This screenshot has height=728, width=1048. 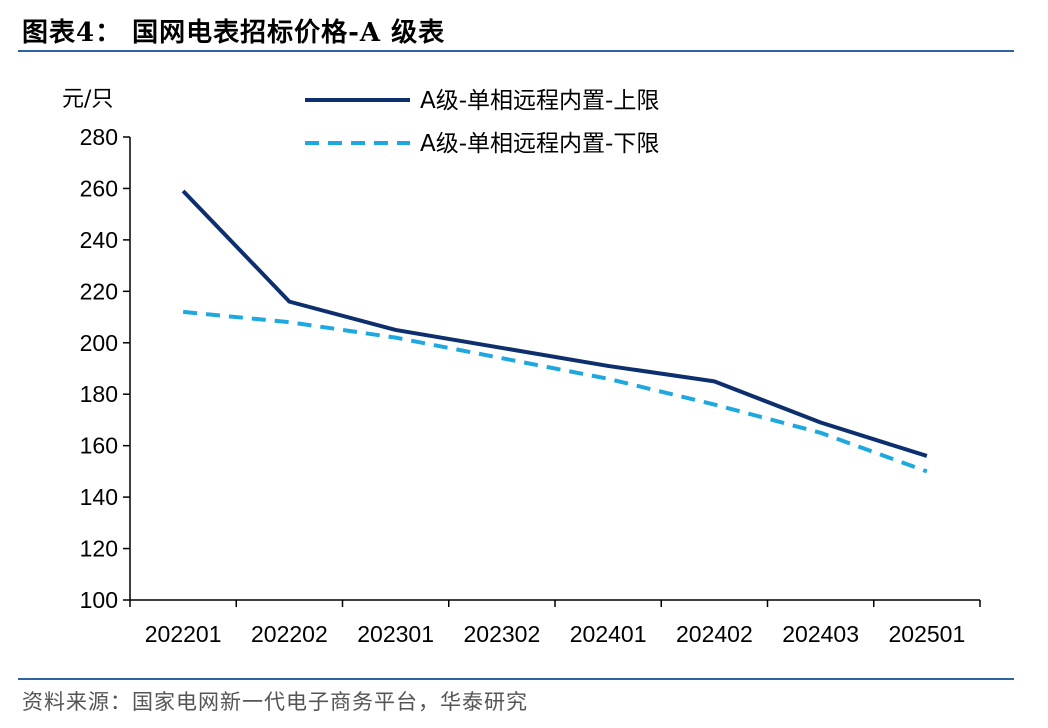 What do you see at coordinates (234, 33) in the screenshot?
I see `figure-title: 图表4： 国网电表招标价格-A 级表` at bounding box center [234, 33].